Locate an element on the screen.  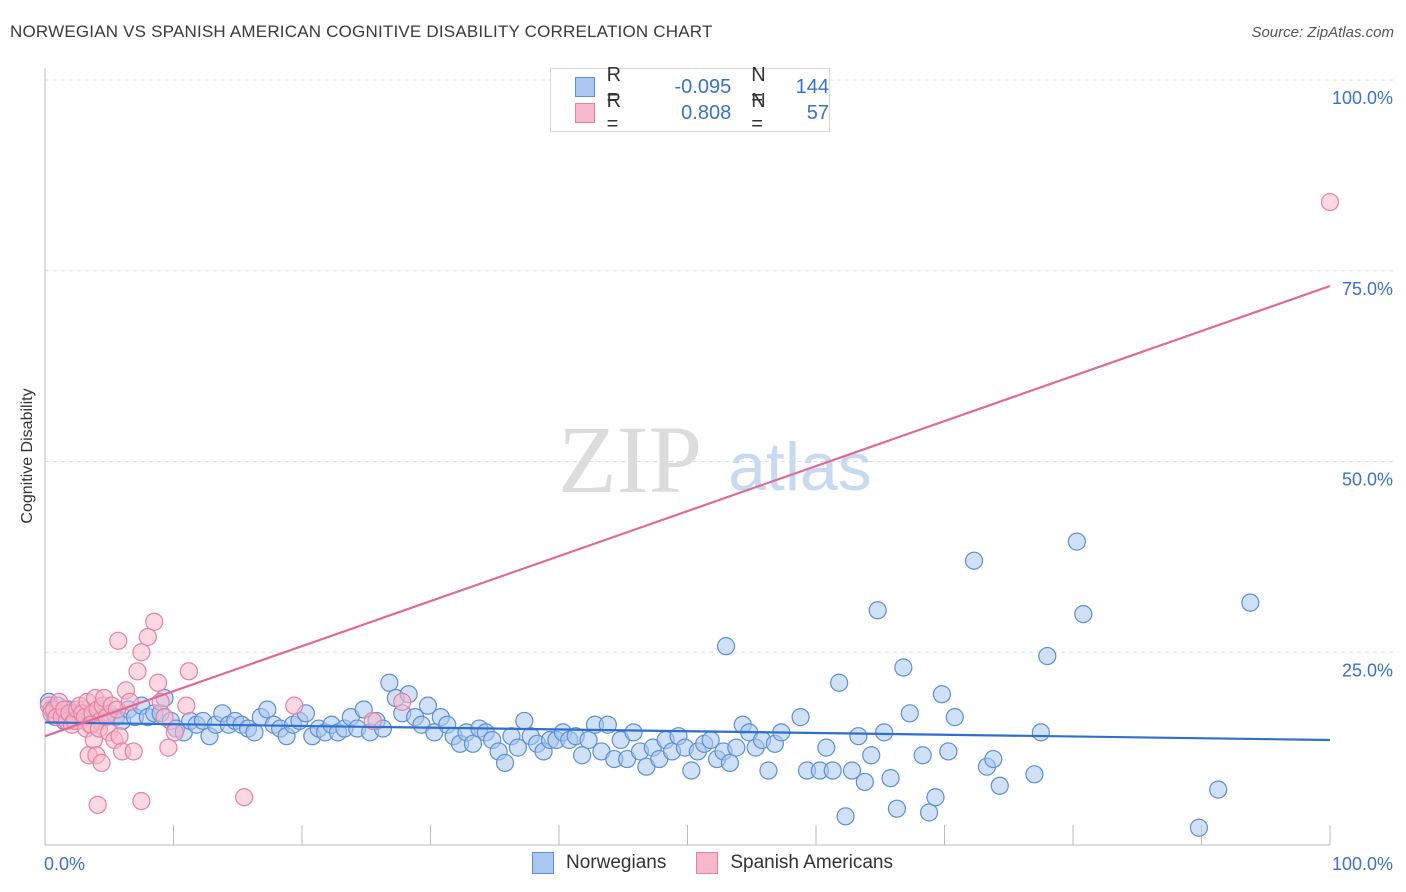
watermark-atlas: atlas is located at coordinates (800, 467).